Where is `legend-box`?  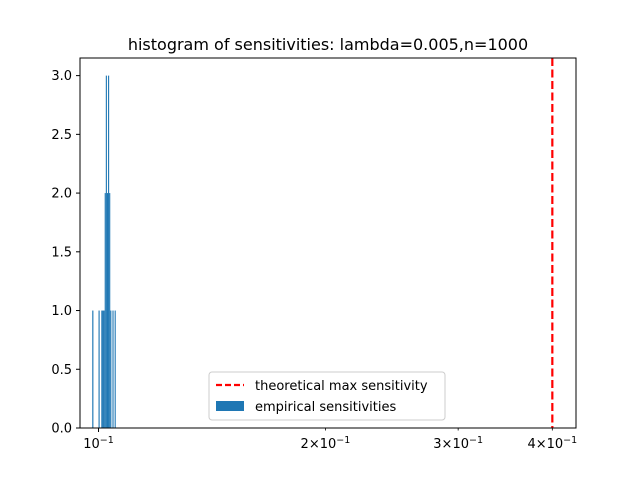 legend-box is located at coordinates (327, 396).